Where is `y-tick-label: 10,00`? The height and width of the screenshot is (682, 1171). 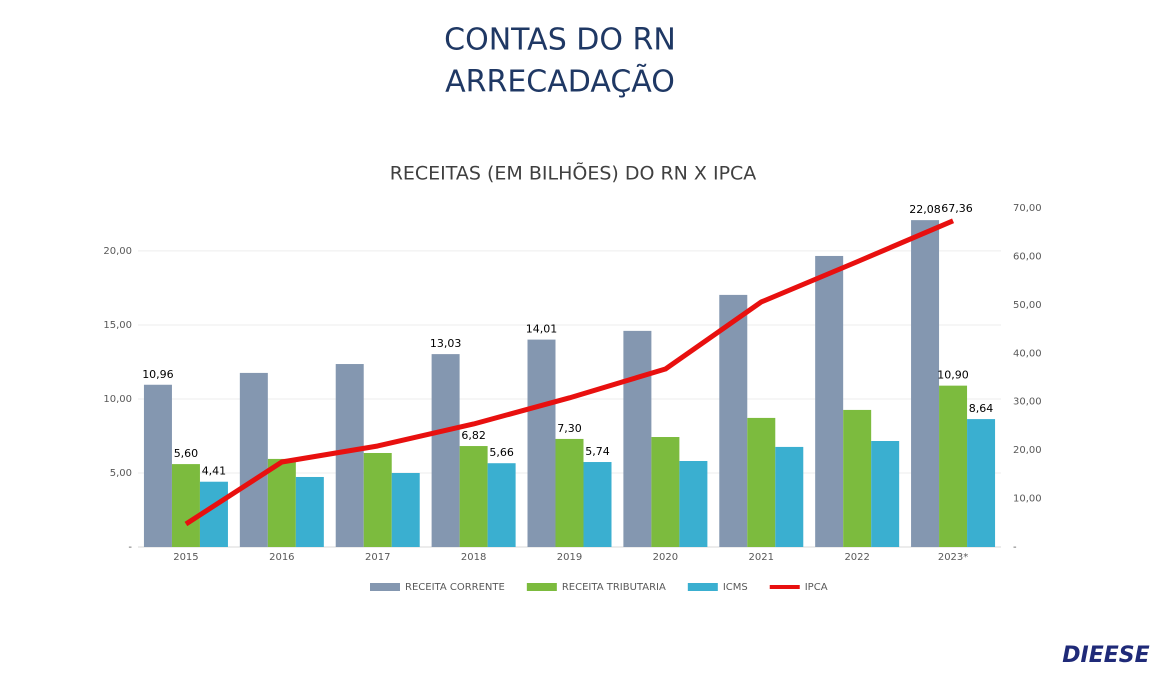
y-tick-label: 10,00 is located at coordinates (117, 399).